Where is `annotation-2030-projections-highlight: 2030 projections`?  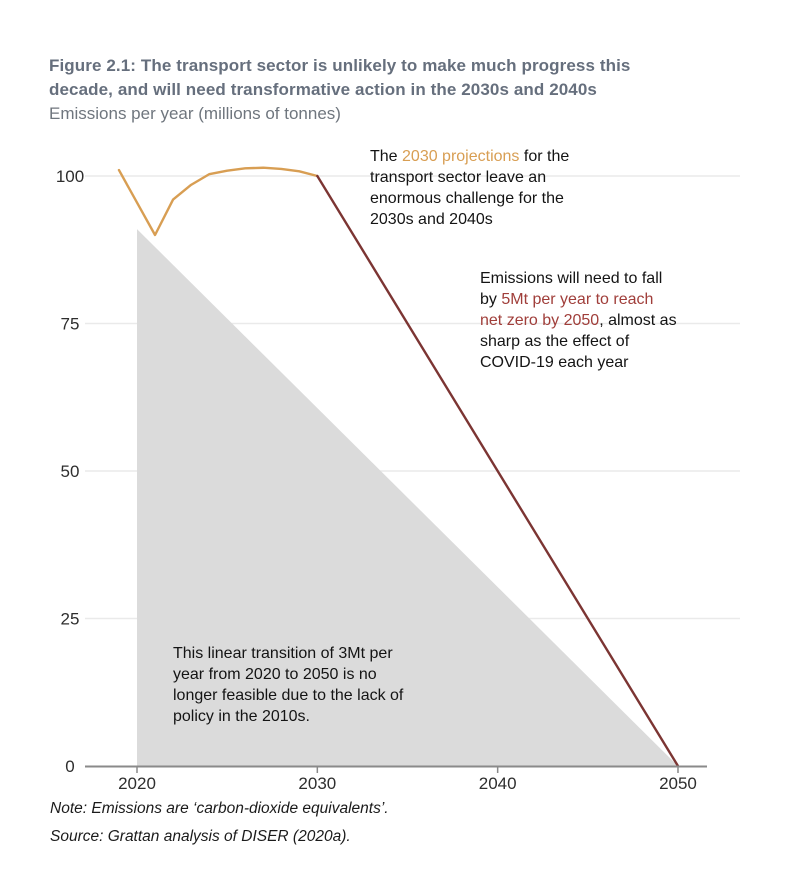
annotation-2030-projections-highlight: 2030 projections is located at coordinates (461, 156).